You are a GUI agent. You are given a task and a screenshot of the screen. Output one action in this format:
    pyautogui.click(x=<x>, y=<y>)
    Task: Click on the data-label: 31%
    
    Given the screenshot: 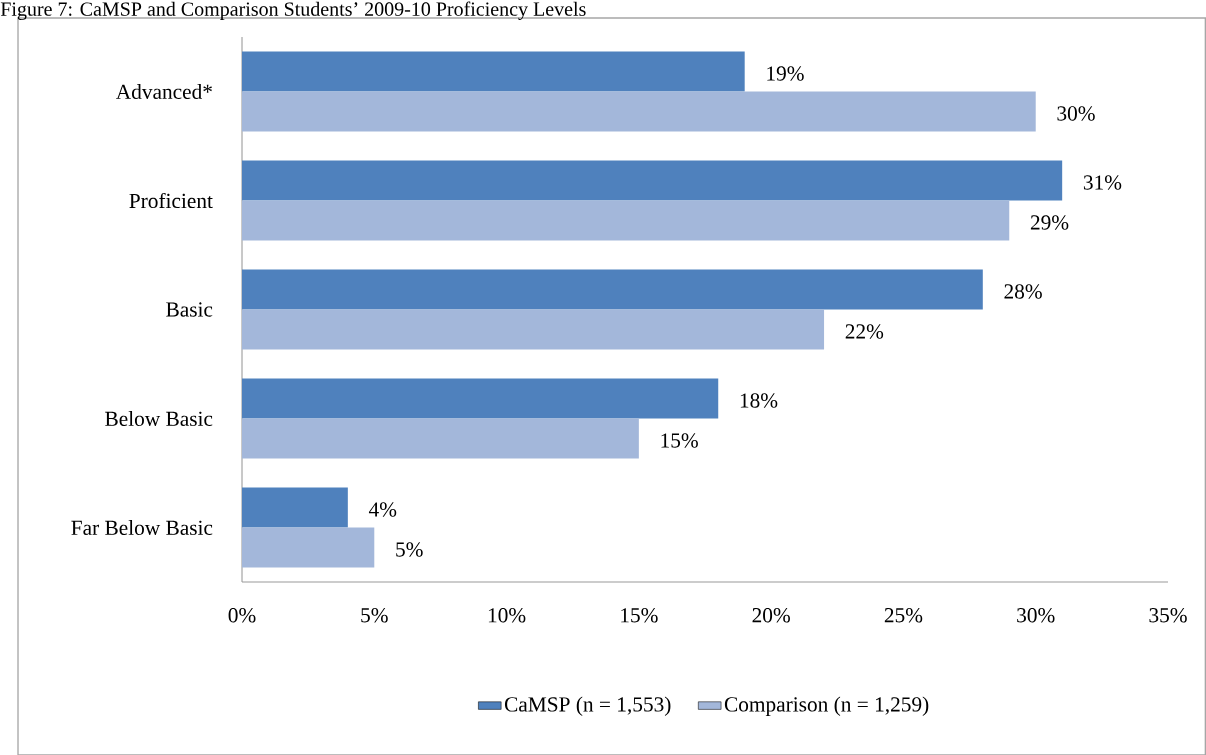 What is the action you would take?
    pyautogui.click(x=1102, y=182)
    